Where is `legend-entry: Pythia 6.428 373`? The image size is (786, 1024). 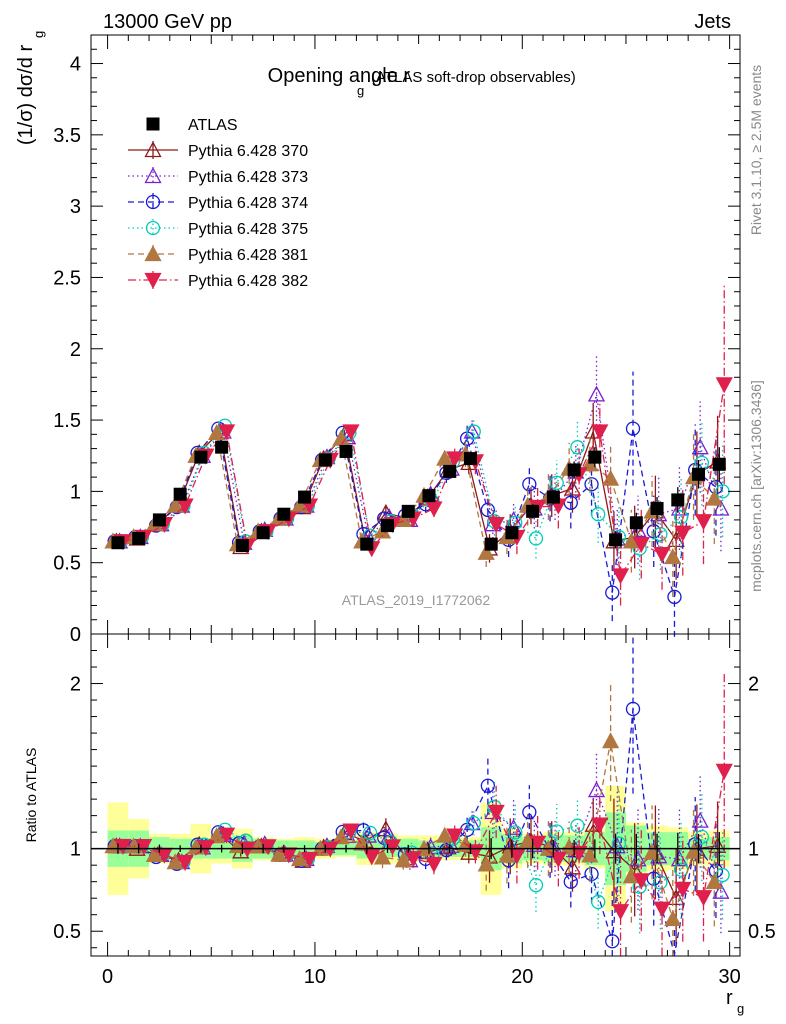
legend-entry: Pythia 6.428 373 is located at coordinates (218, 176).